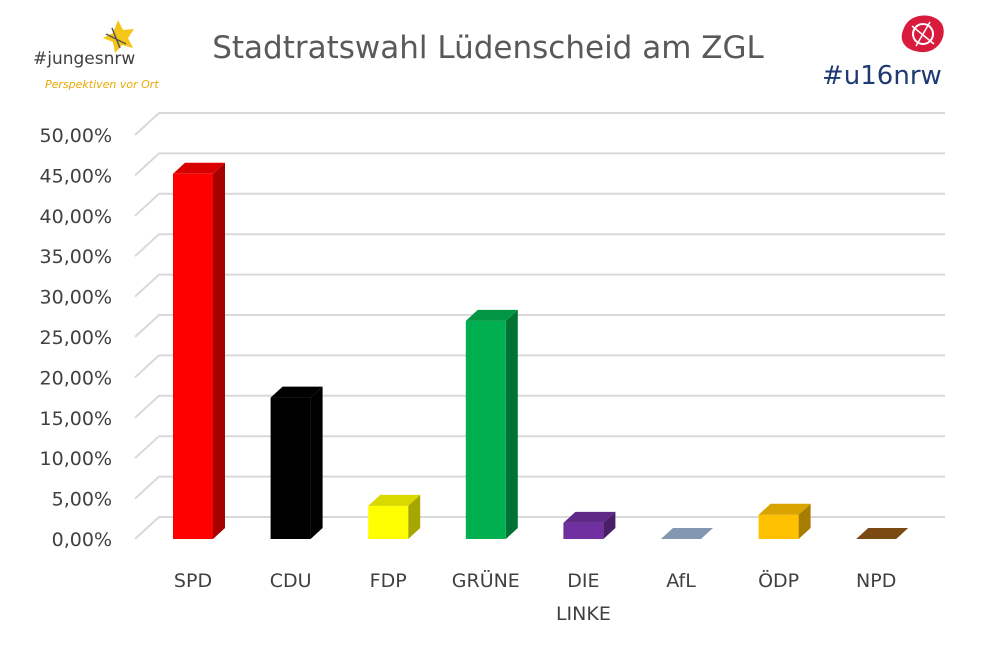 This screenshot has height=649, width=995. What do you see at coordinates (76, 378) in the screenshot?
I see `y-tick-label: 20,00%` at bounding box center [76, 378].